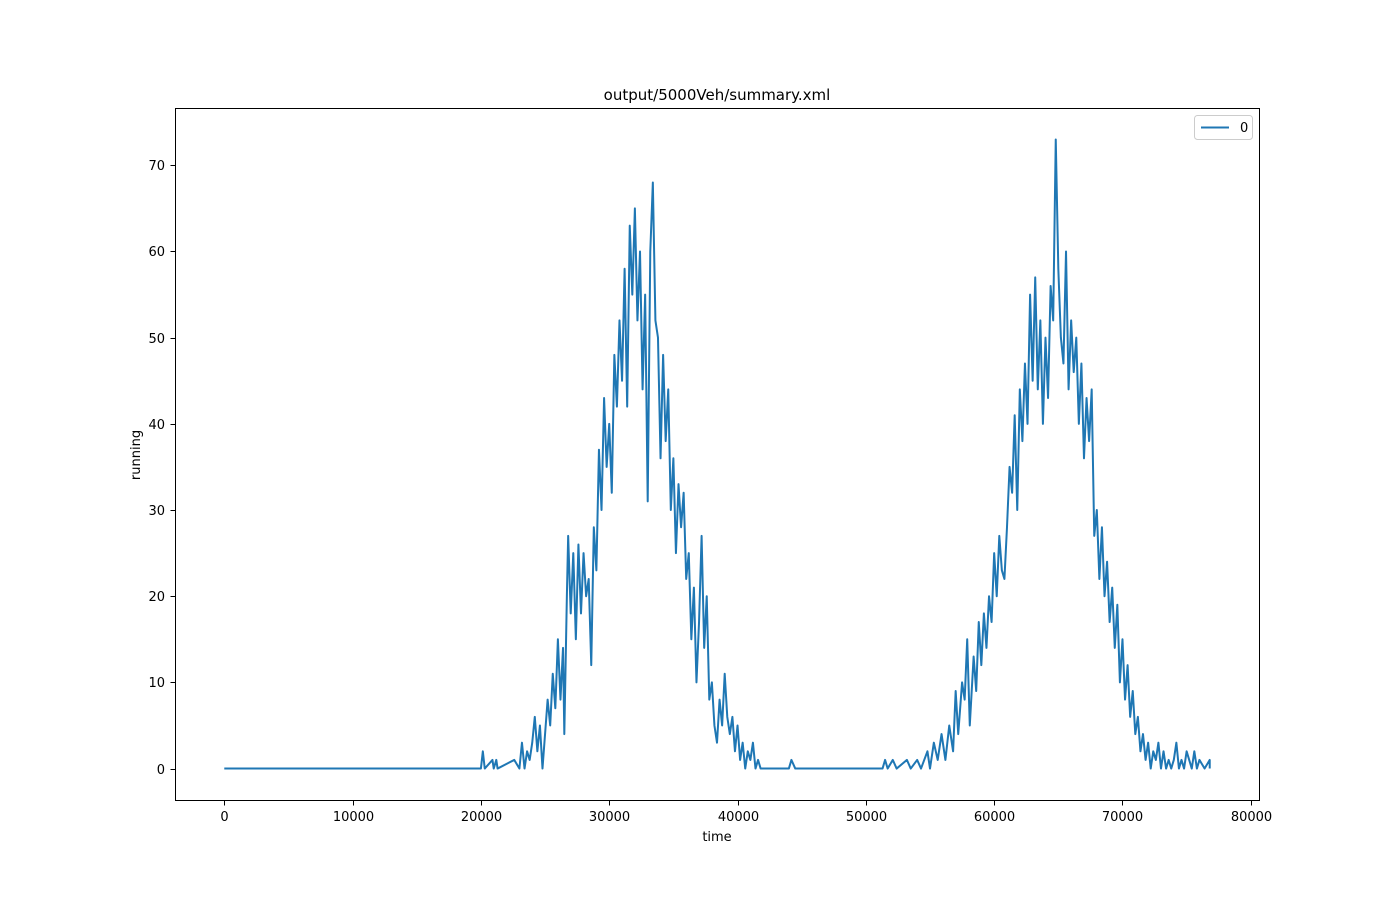 The image size is (1400, 900). Describe the element at coordinates (866, 817) in the screenshot. I see `x-tick-label: 50000` at that location.